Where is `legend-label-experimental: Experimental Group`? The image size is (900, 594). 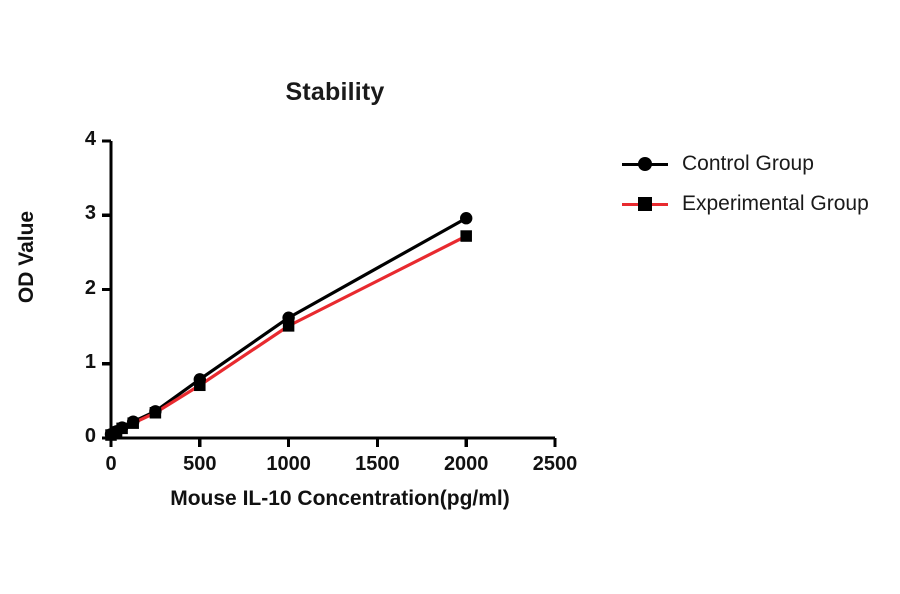
legend-label-experimental: Experimental Group is located at coordinates (775, 203).